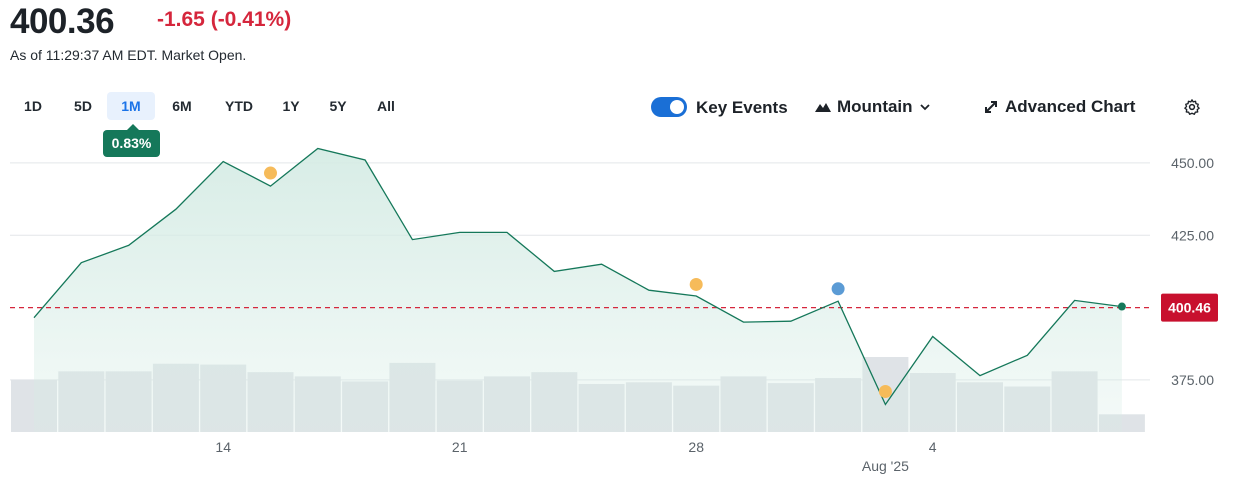 This screenshot has width=1235, height=488. What do you see at coordinates (669, 107) in the screenshot?
I see `key-events-toggle` at bounding box center [669, 107].